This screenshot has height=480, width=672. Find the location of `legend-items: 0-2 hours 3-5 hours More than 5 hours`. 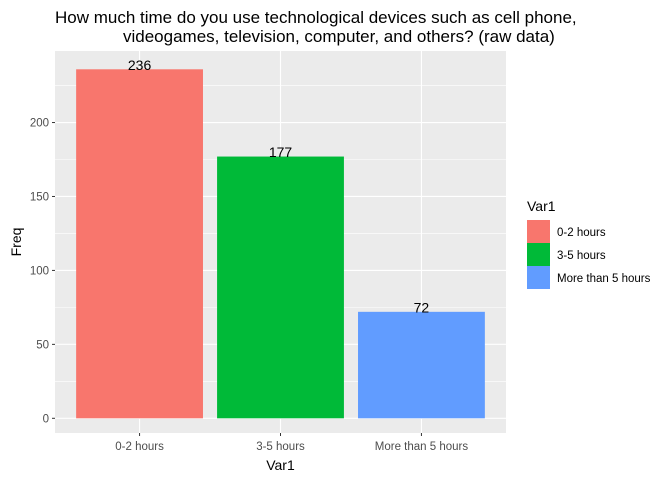

legend-items: 0-2 hours 3-5 hours More than 5 hours is located at coordinates (589, 254).